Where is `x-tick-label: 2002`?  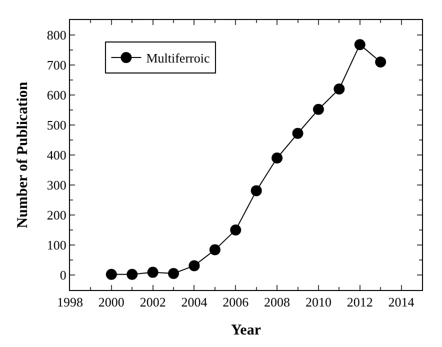
x-tick-label: 2002 is located at coordinates (153, 302).